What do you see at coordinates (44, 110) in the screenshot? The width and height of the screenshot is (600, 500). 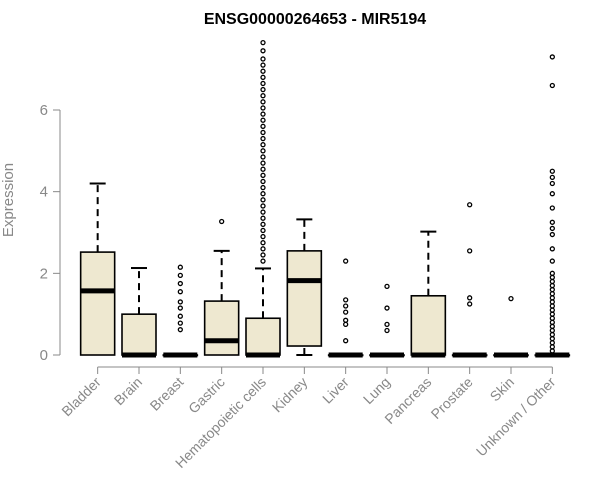 I see `y-tick-label: 6` at bounding box center [44, 110].